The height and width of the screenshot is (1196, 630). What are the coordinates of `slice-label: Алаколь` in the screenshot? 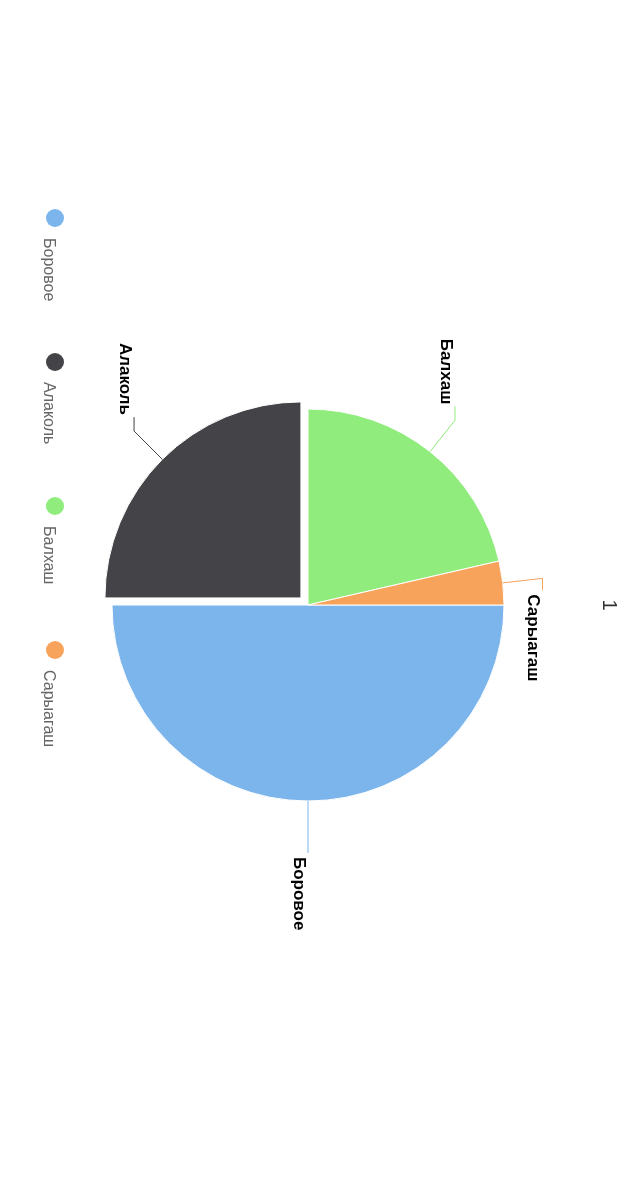 It's located at (125, 379).